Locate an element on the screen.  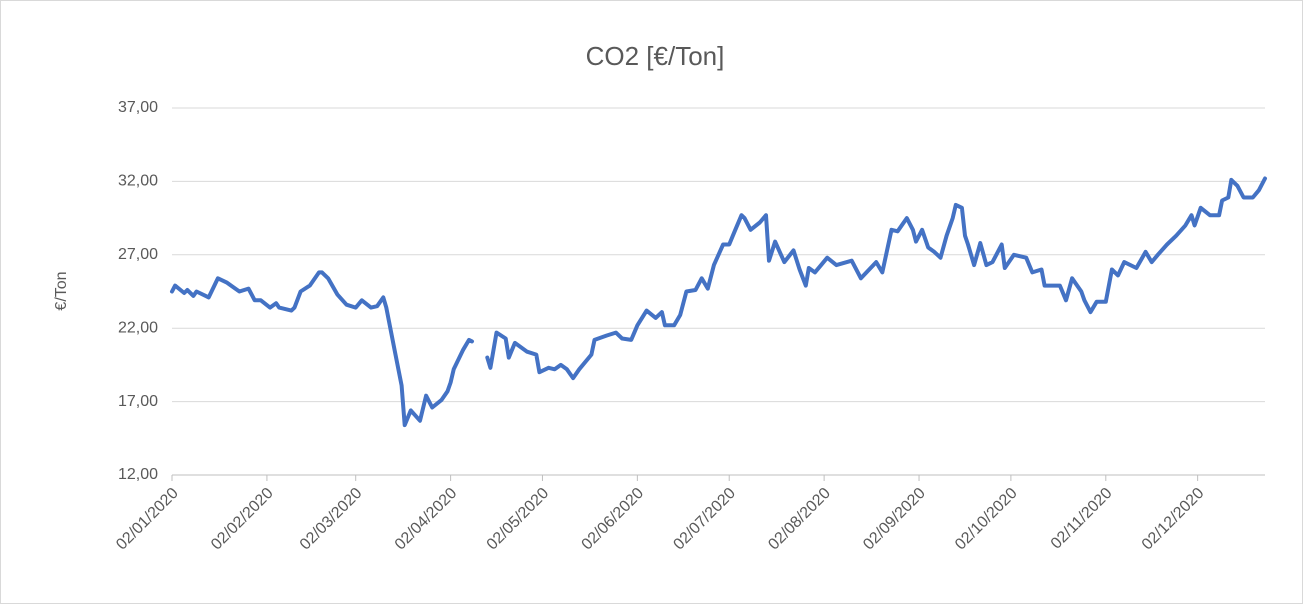
y-tick-label: 17,00 is located at coordinates (138, 401).